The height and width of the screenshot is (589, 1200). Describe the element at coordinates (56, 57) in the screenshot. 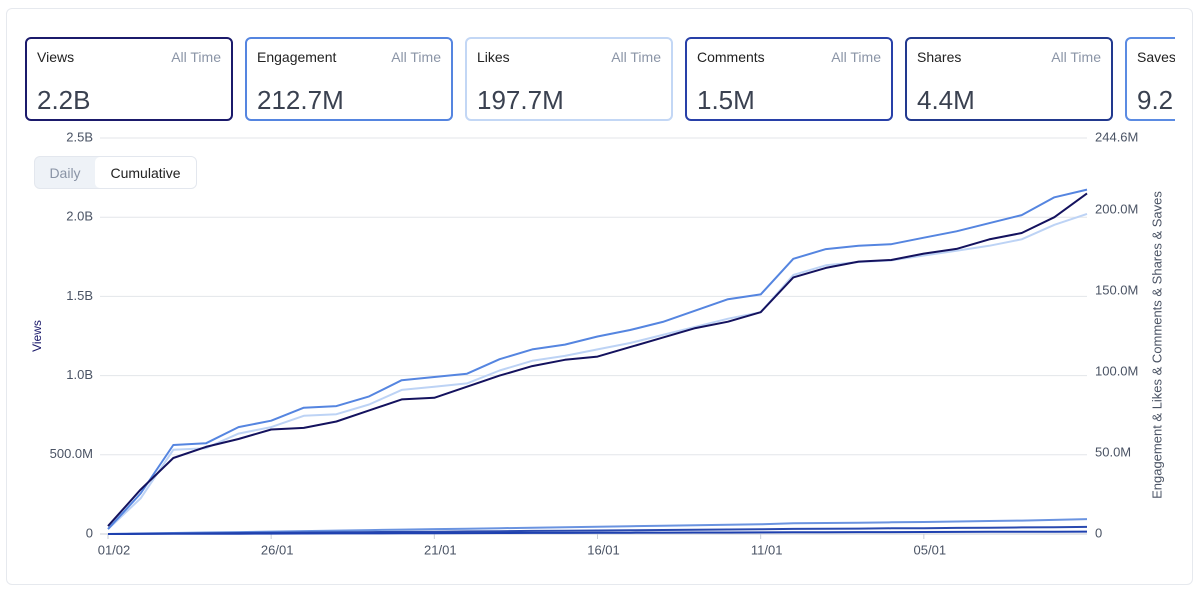

I see `card-label: Views` at that location.